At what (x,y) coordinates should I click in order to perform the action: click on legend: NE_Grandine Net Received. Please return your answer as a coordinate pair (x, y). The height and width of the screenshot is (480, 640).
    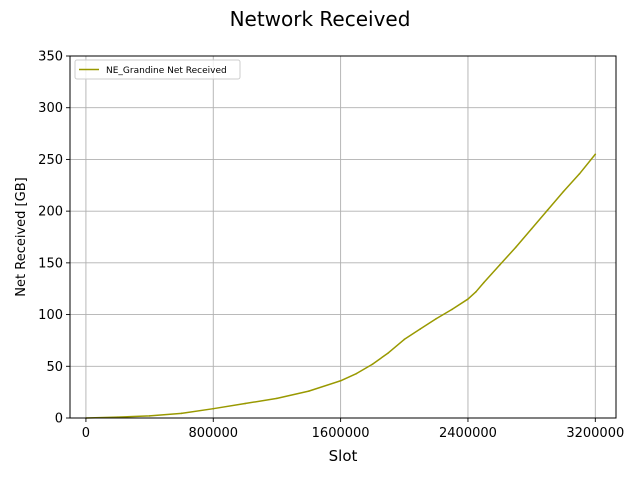
    Looking at the image, I should click on (157, 69).